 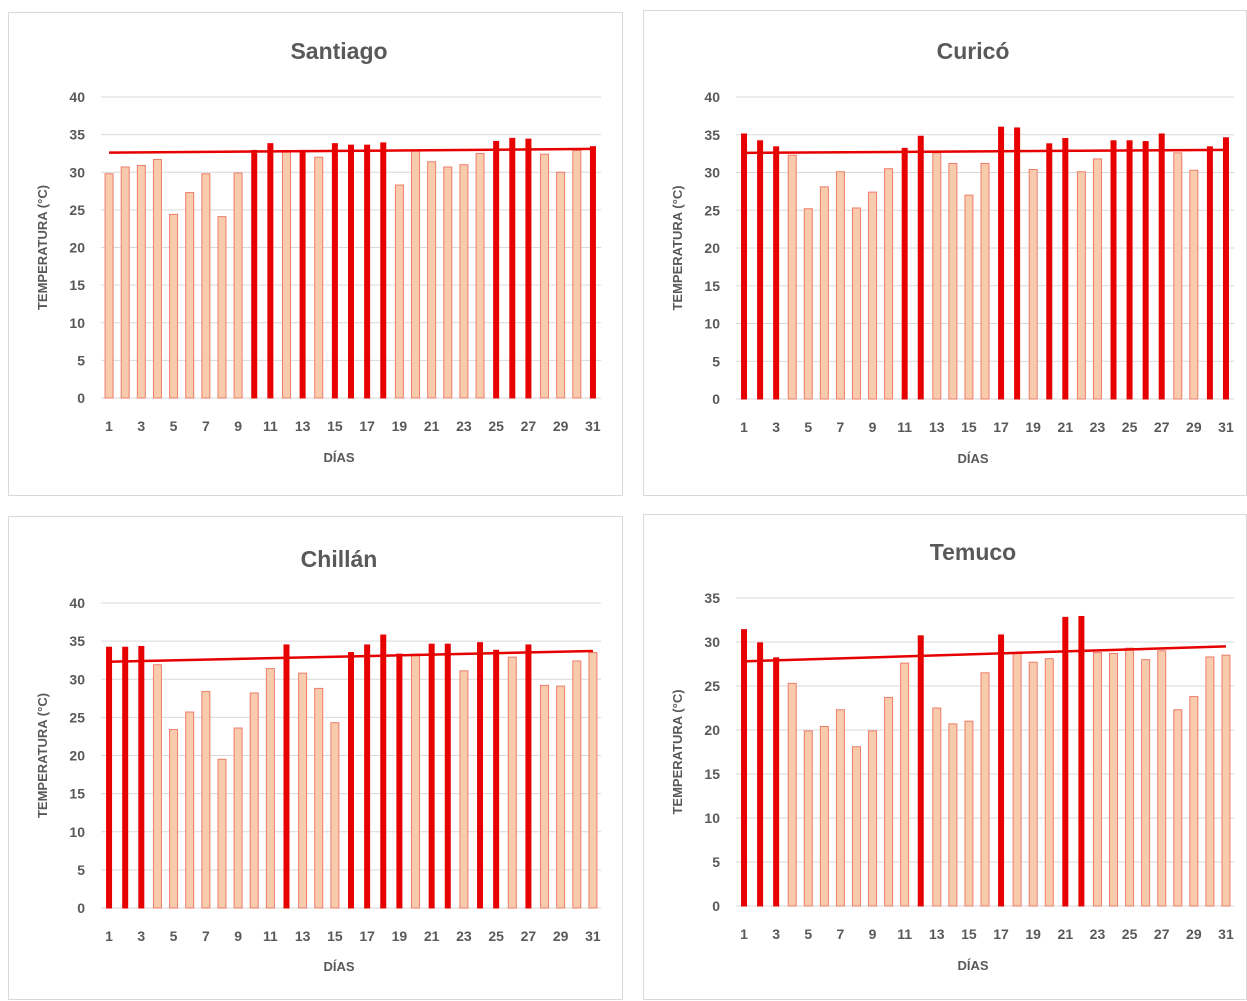 What do you see at coordinates (77, 756) in the screenshot?
I see `y-tick-label: 20` at bounding box center [77, 756].